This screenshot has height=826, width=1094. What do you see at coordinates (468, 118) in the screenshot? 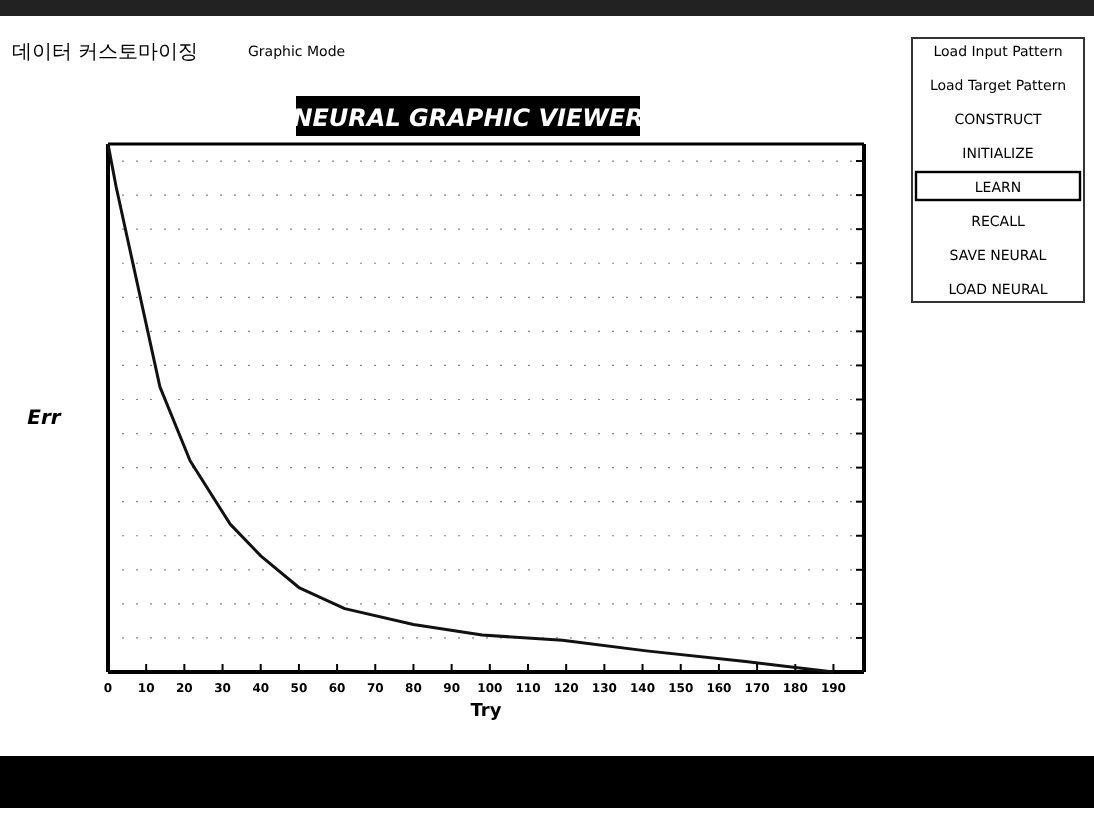
I see `chart-title: NEURAL GRAPHIC VIEWER` at bounding box center [468, 118].